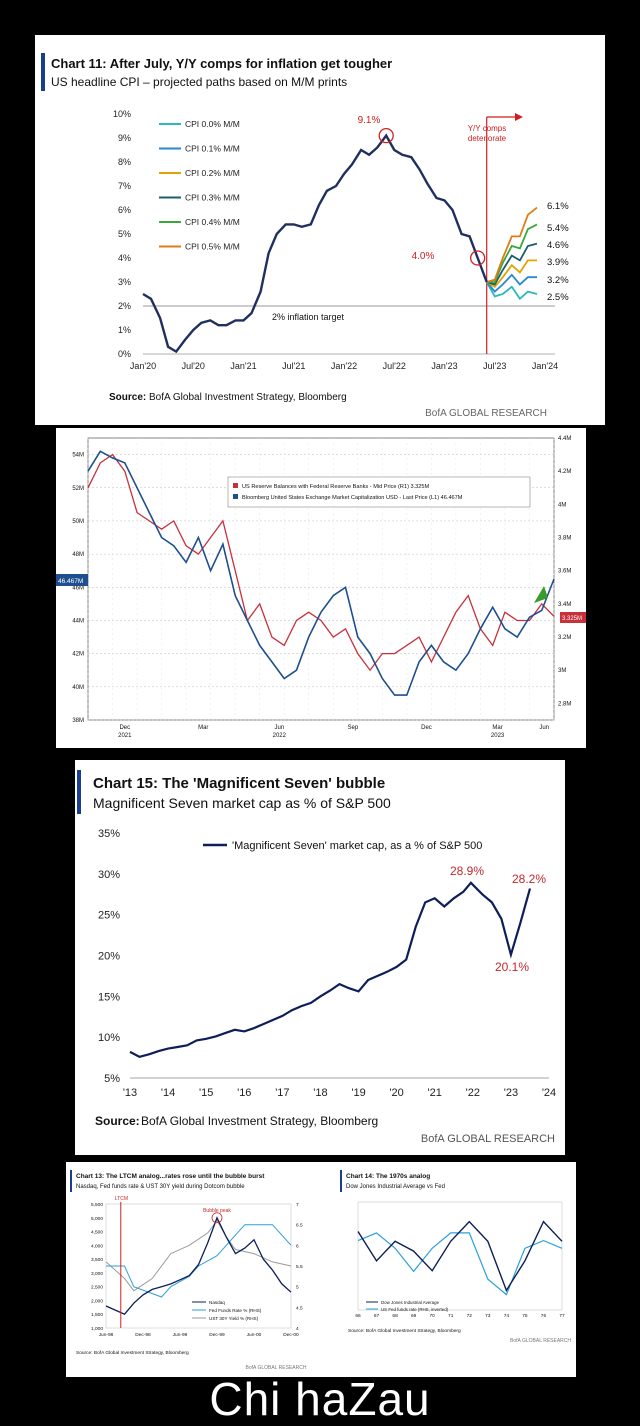 The height and width of the screenshot is (1426, 640). Describe the element at coordinates (78, 456) in the screenshot. I see `y-left-tick: 54M` at that location.